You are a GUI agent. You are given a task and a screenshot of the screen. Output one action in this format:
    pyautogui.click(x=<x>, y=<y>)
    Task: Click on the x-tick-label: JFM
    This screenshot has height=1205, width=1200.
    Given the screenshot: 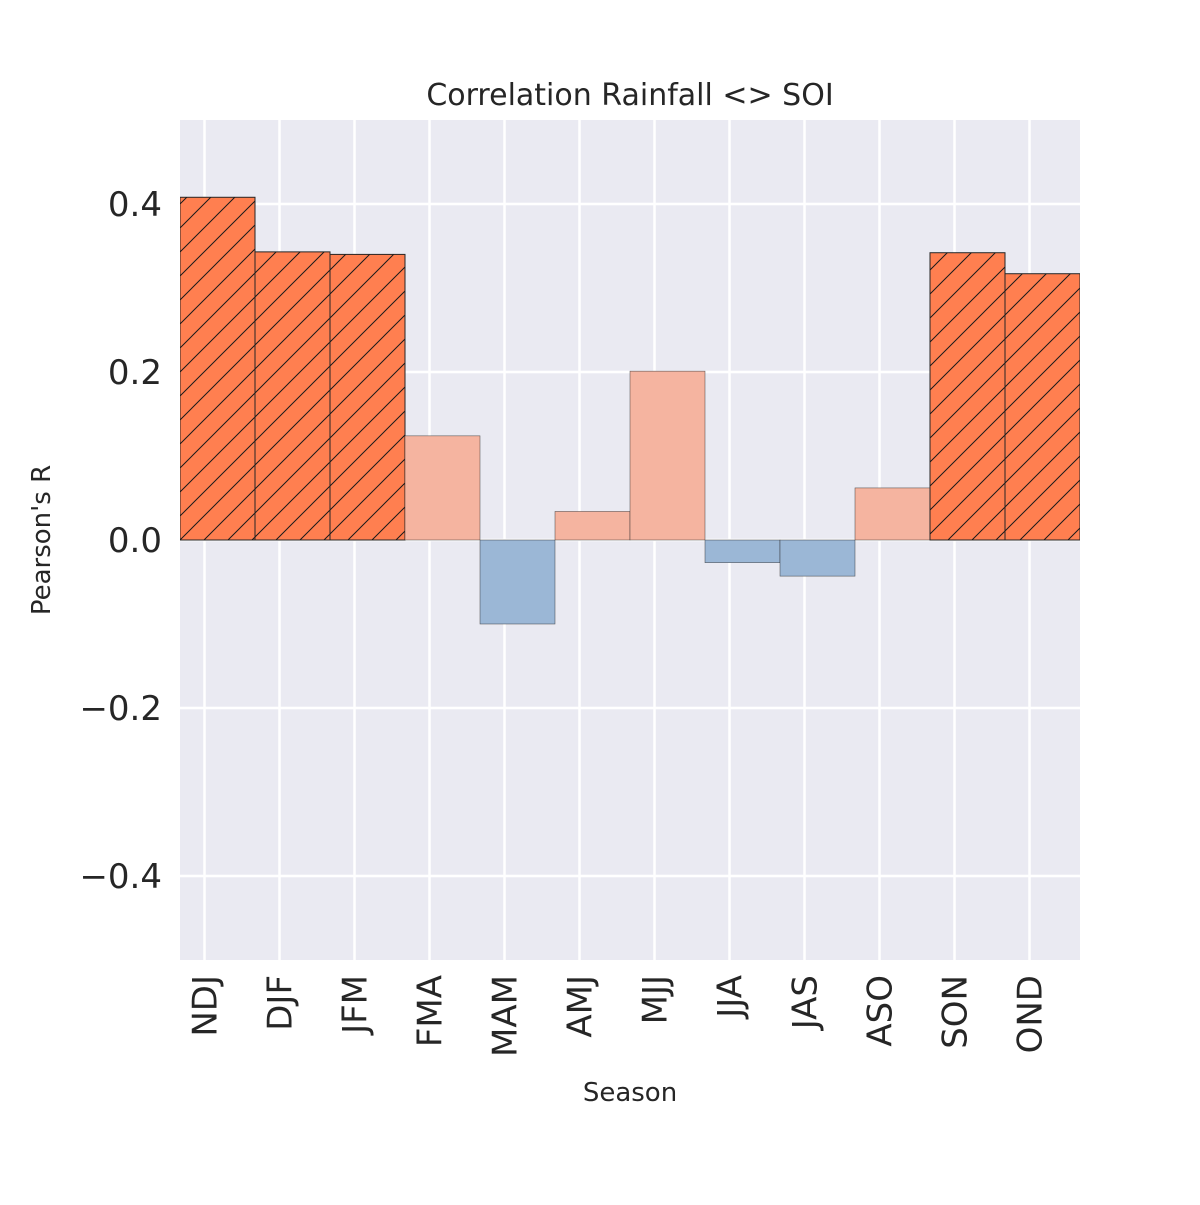 What is the action you would take?
    pyautogui.click(x=356, y=1005)
    